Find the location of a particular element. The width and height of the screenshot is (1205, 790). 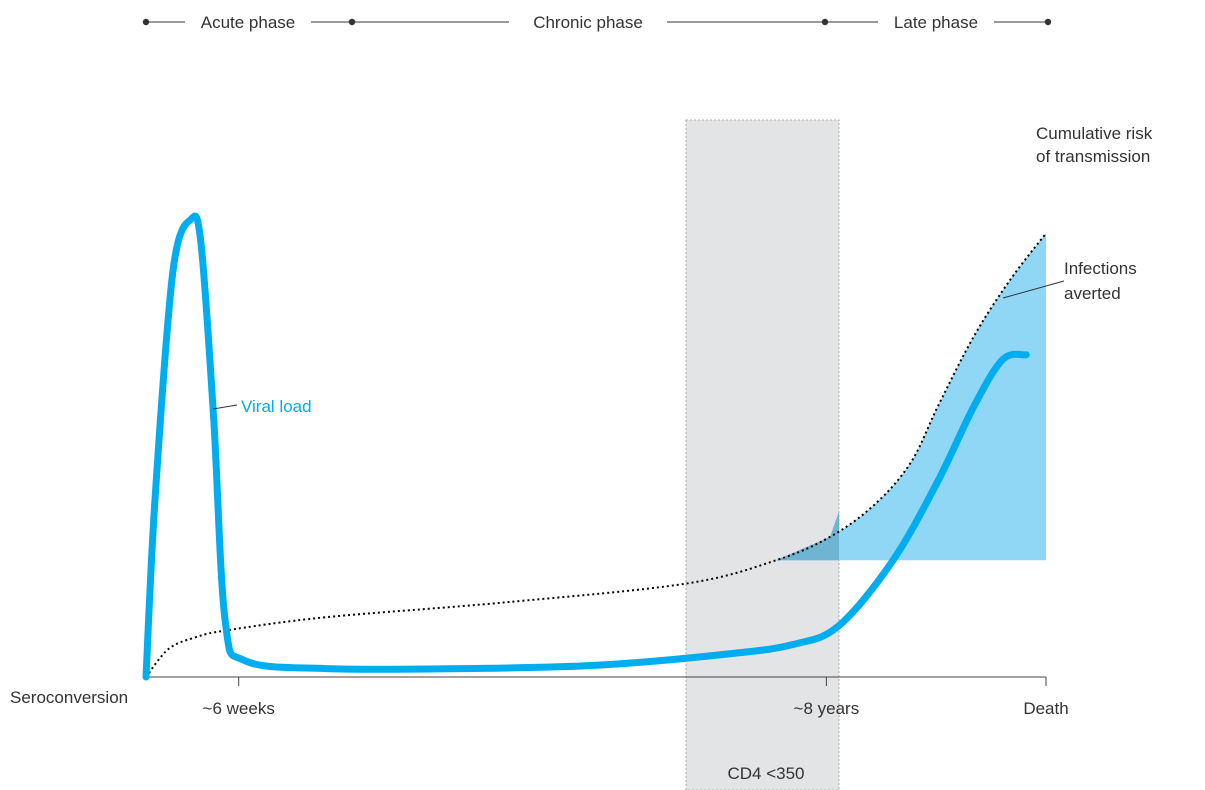

infections-averted-area is located at coordinates (909, 397).